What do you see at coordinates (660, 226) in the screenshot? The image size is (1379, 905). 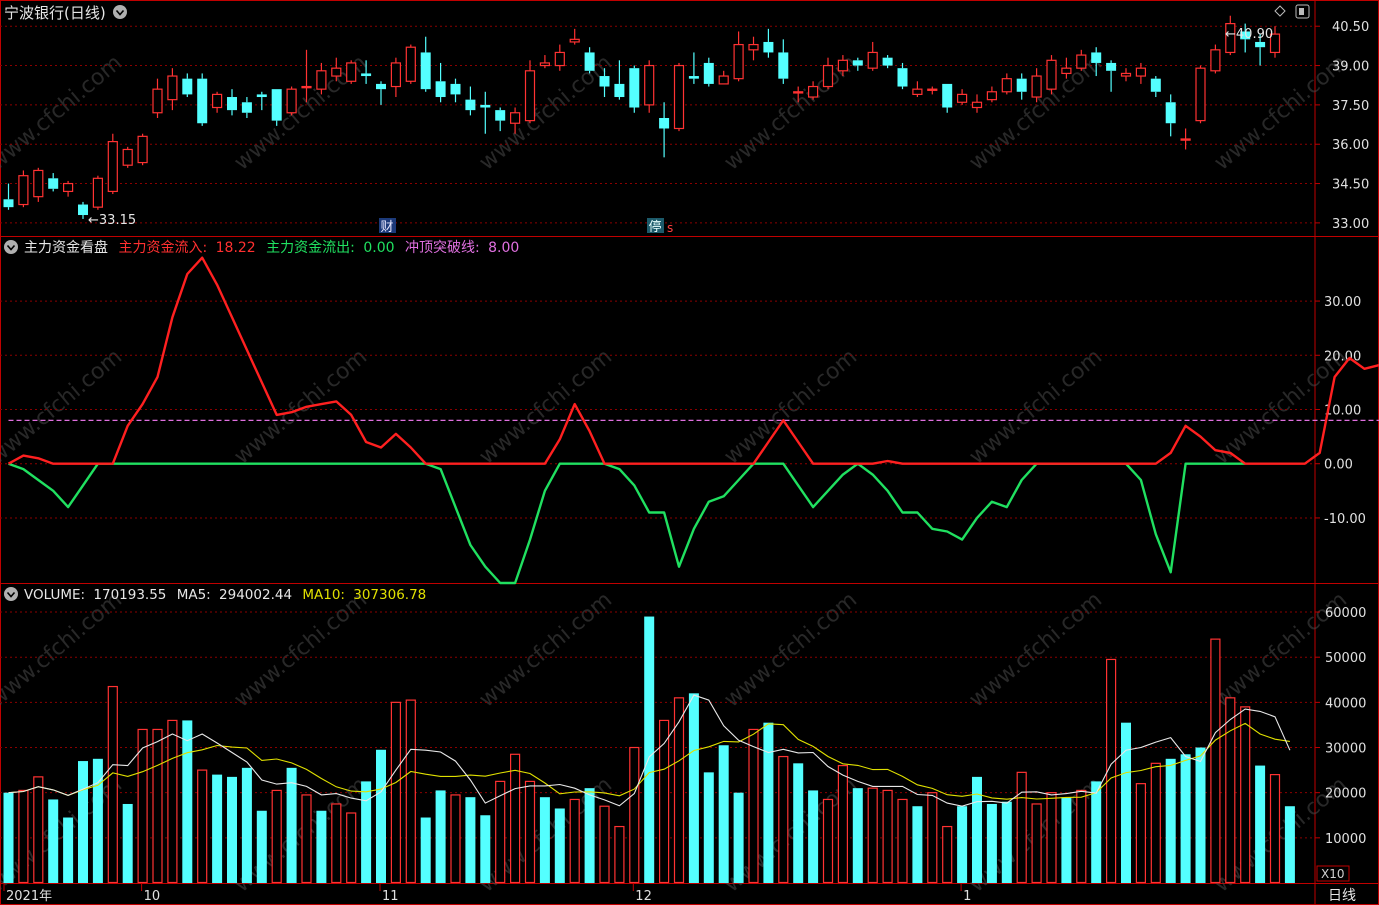 I see `event-marker-ting: 停 s` at bounding box center [660, 226].